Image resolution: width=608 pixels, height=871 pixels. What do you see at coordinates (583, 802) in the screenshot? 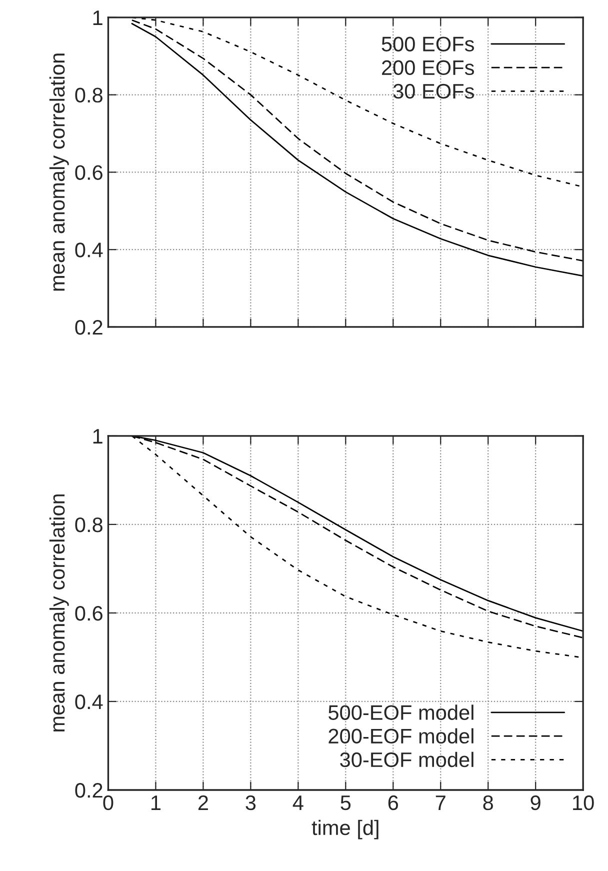
I see `x-tick-label: 10` at bounding box center [583, 802].